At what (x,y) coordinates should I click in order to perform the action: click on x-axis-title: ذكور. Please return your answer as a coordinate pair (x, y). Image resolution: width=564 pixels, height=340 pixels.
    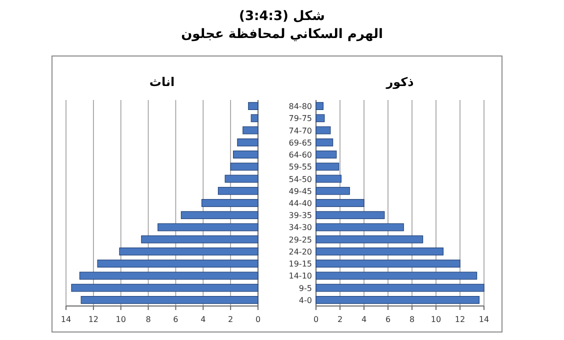
    Looking at the image, I should click on (399, 82).